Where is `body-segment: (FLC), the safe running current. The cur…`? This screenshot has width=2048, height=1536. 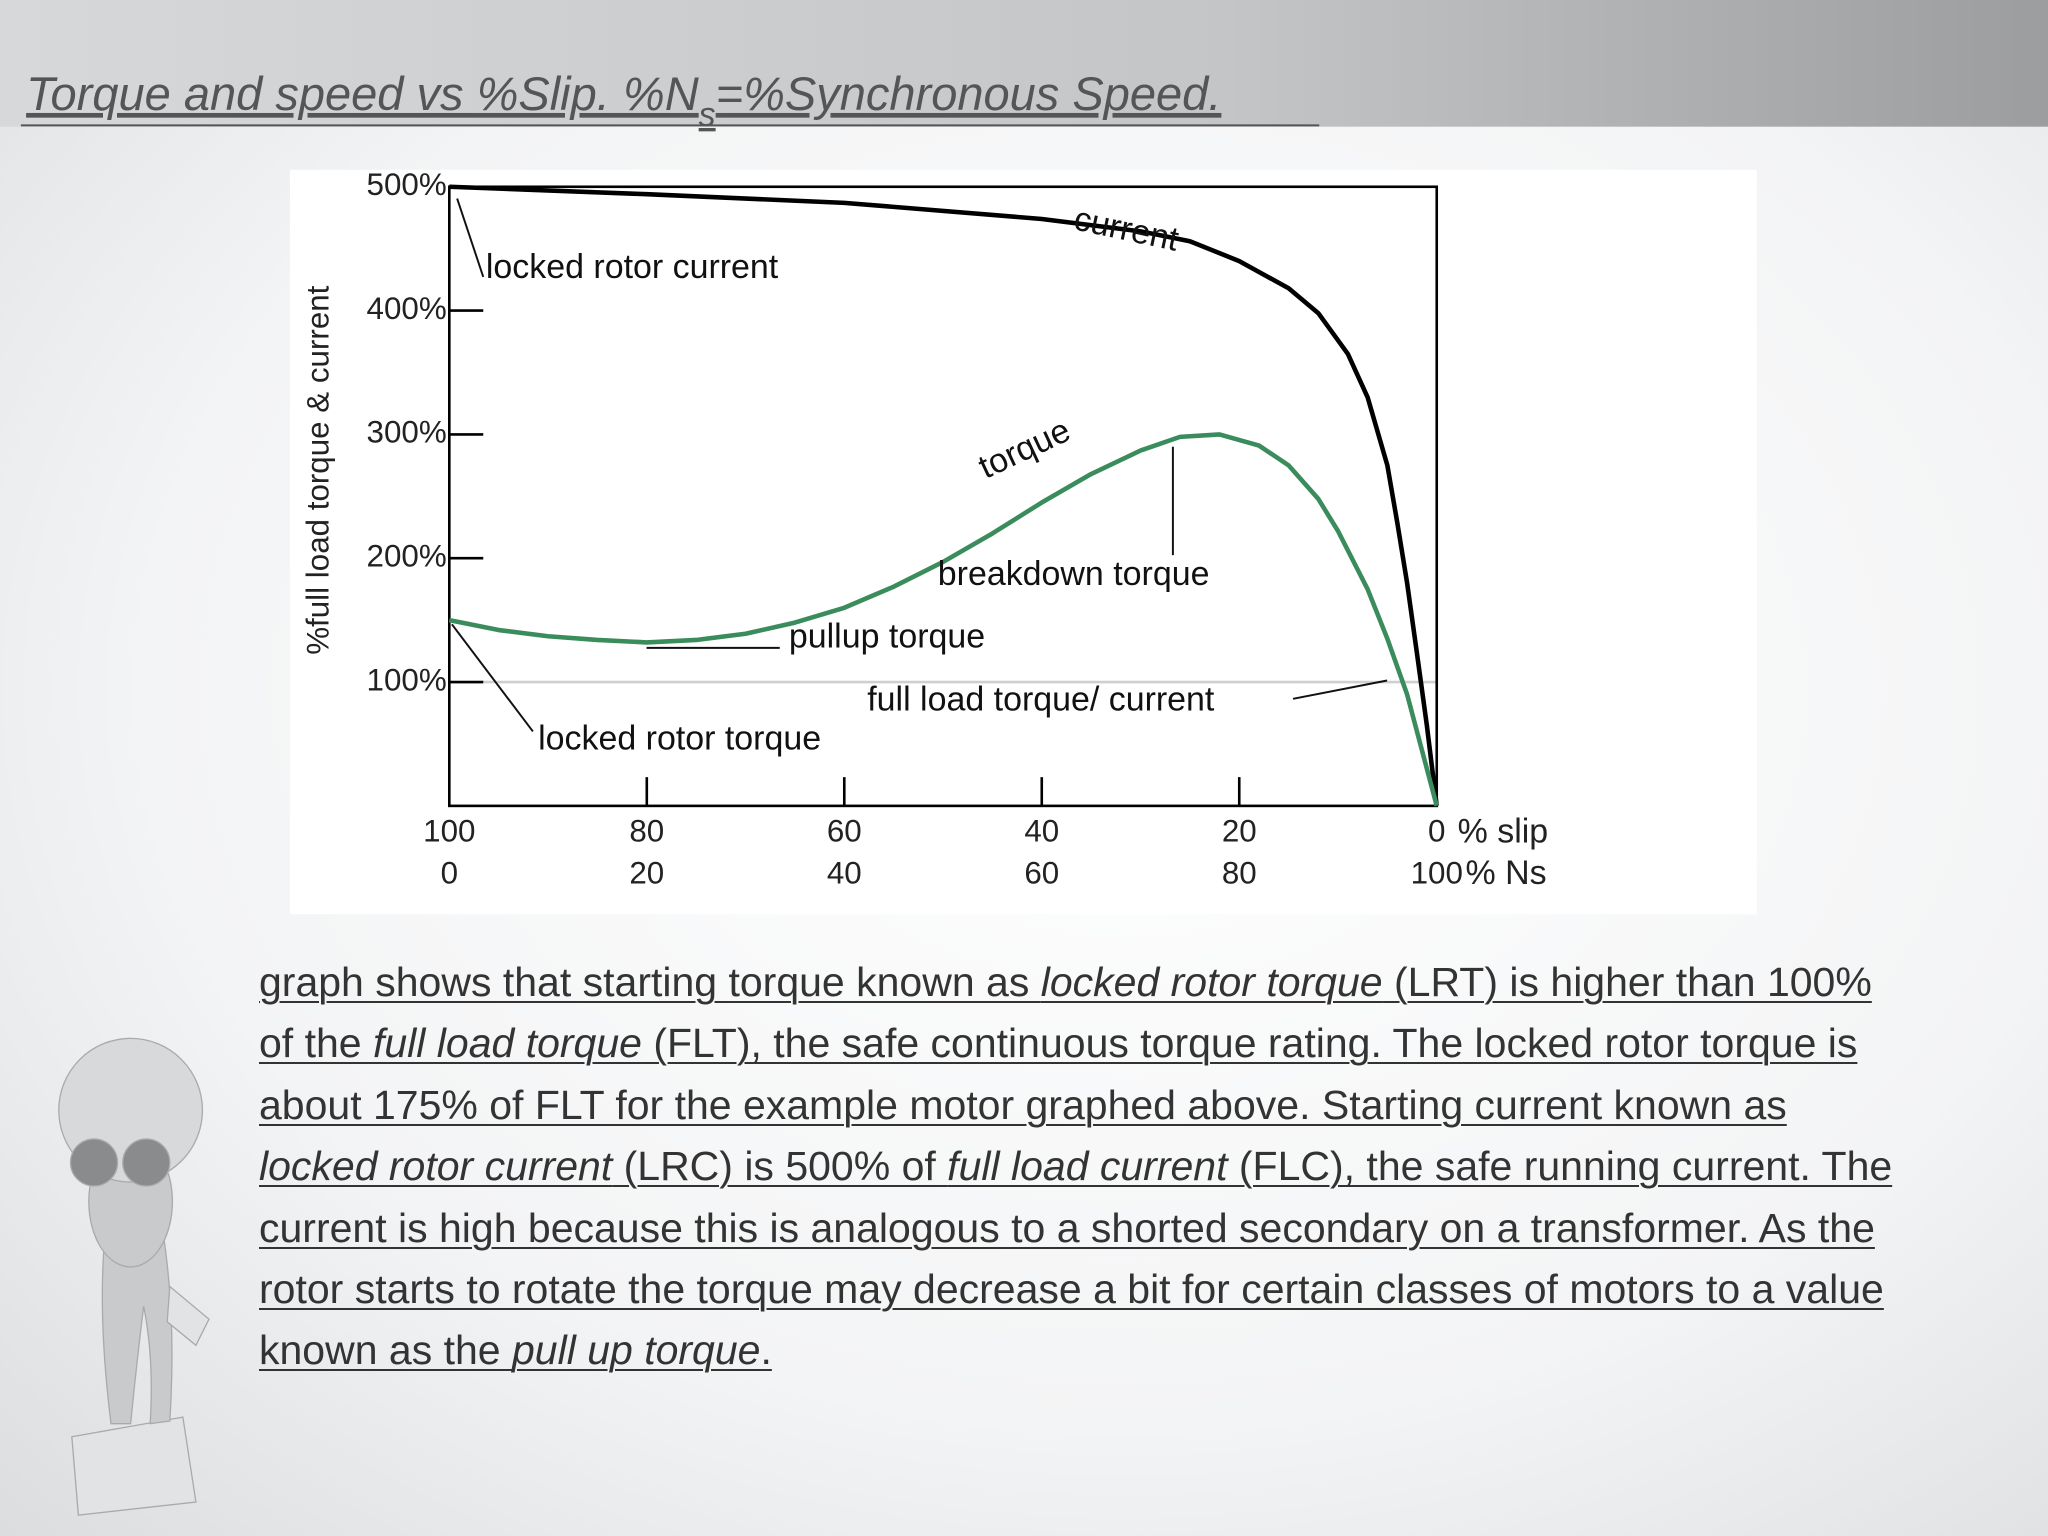 body-segment: (FLC), the safe running current. The cur… is located at coordinates (1076, 1258).